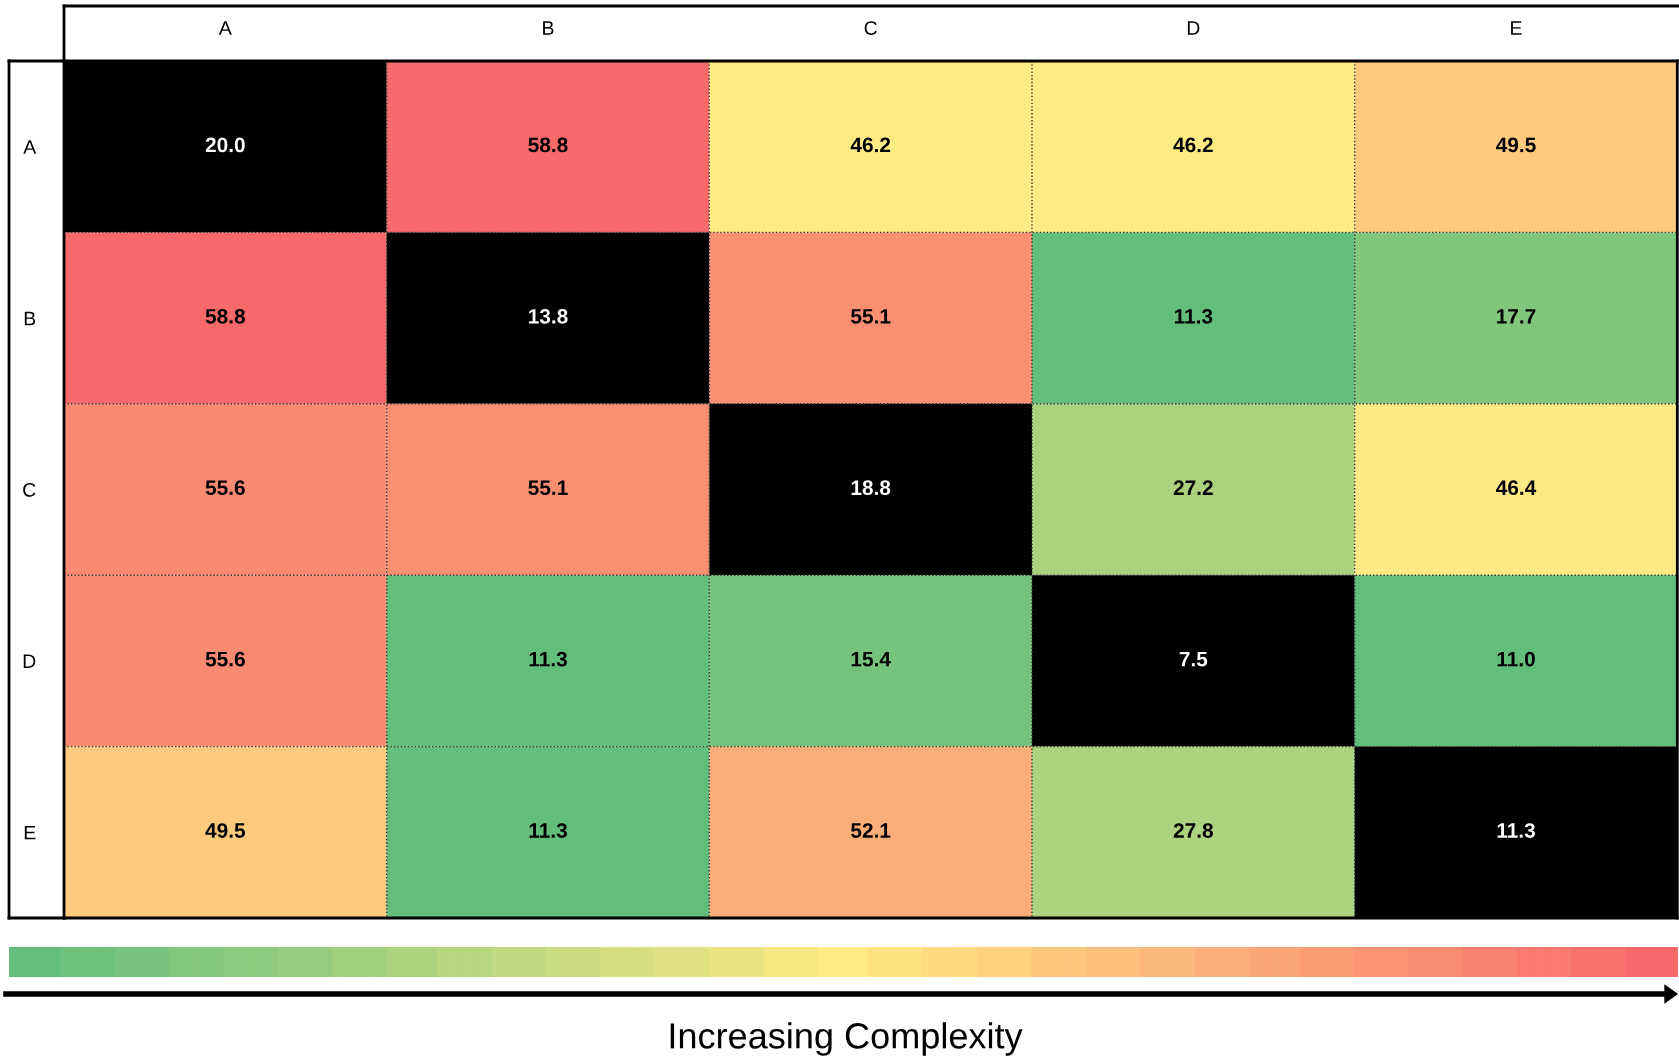 This screenshot has width=1679, height=1063. I want to click on data-label: 18.8, so click(871, 488).